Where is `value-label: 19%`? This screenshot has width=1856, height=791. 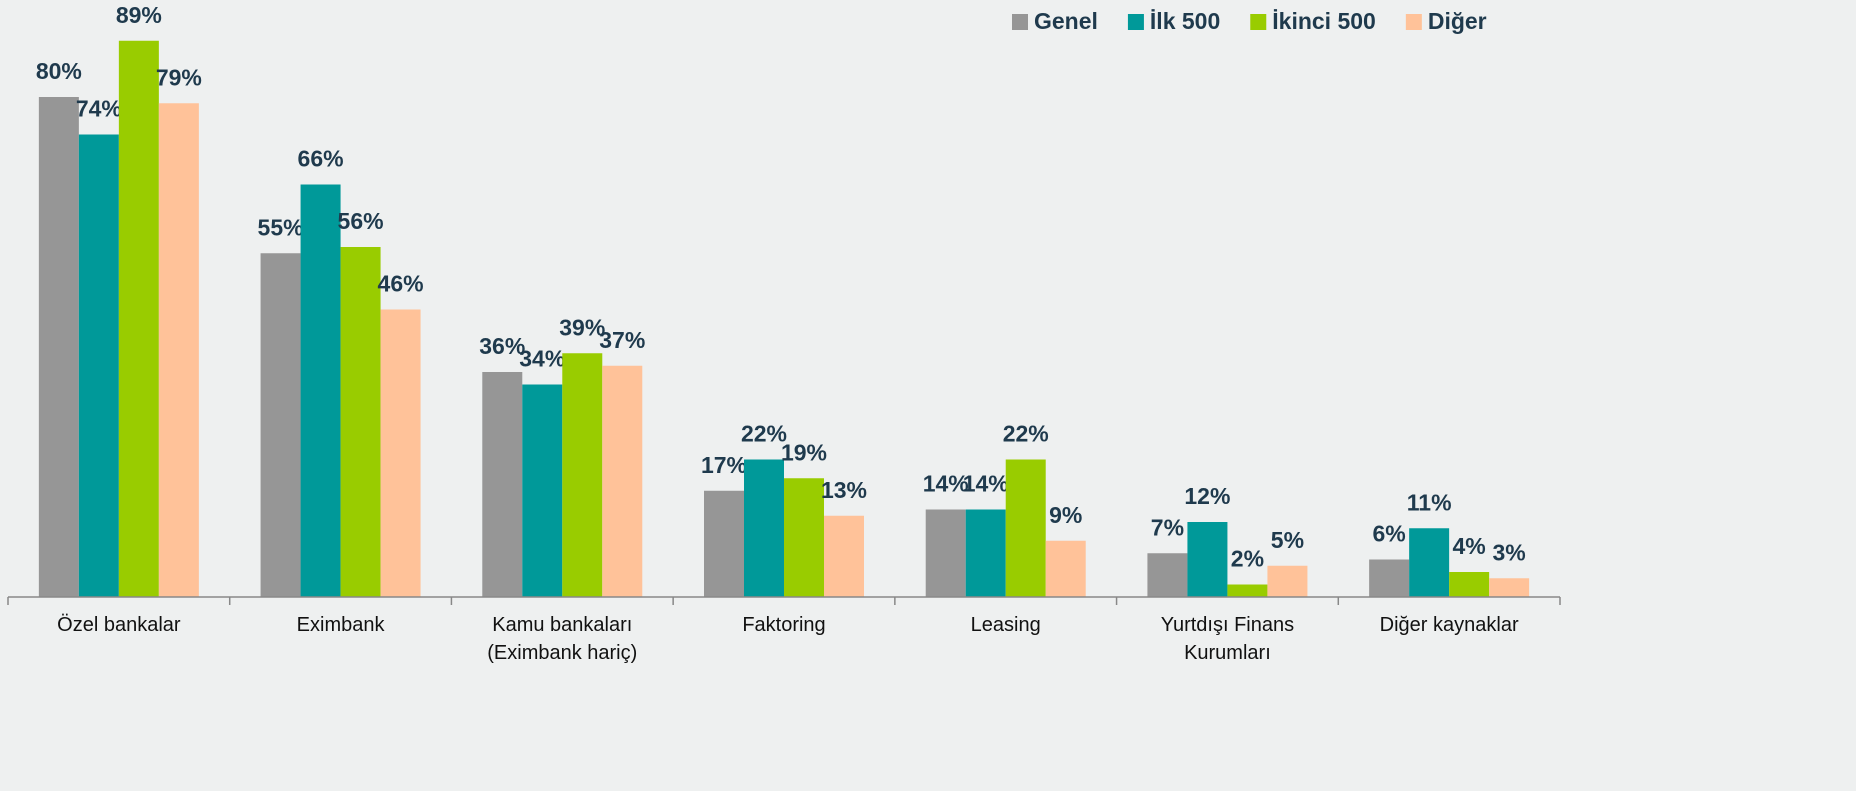
value-label: 19% is located at coordinates (804, 452).